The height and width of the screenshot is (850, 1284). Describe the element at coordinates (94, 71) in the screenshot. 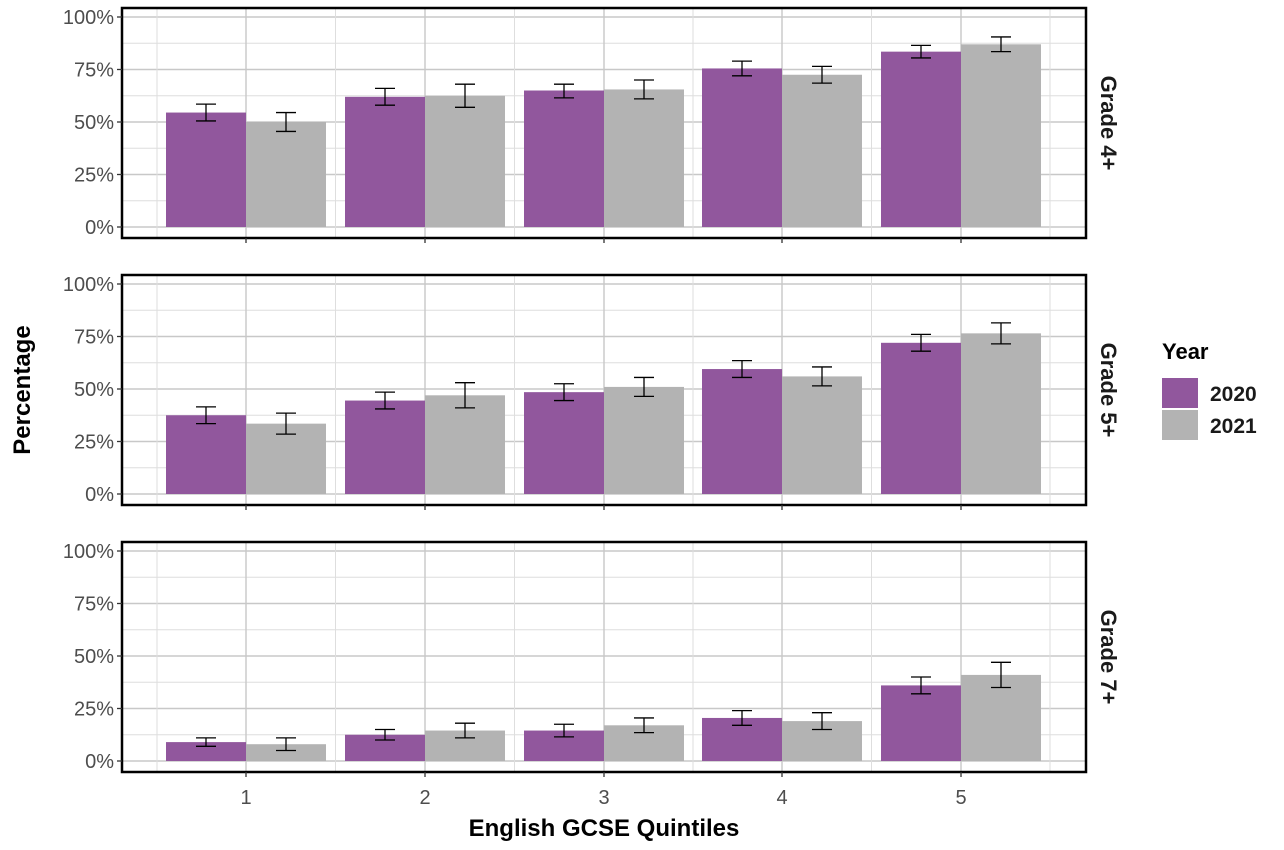

I see `panel-1-ytick-label: 75%` at that location.